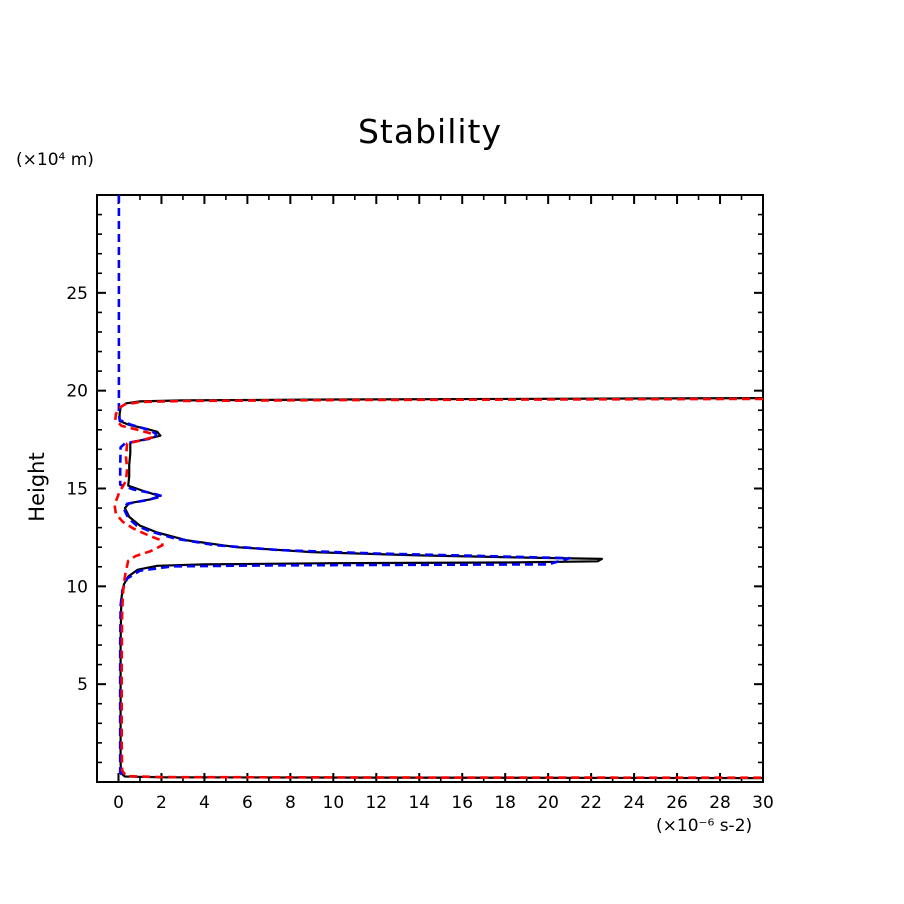  Describe the element at coordinates (376, 803) in the screenshot. I see `x-tick-label: 12` at that location.